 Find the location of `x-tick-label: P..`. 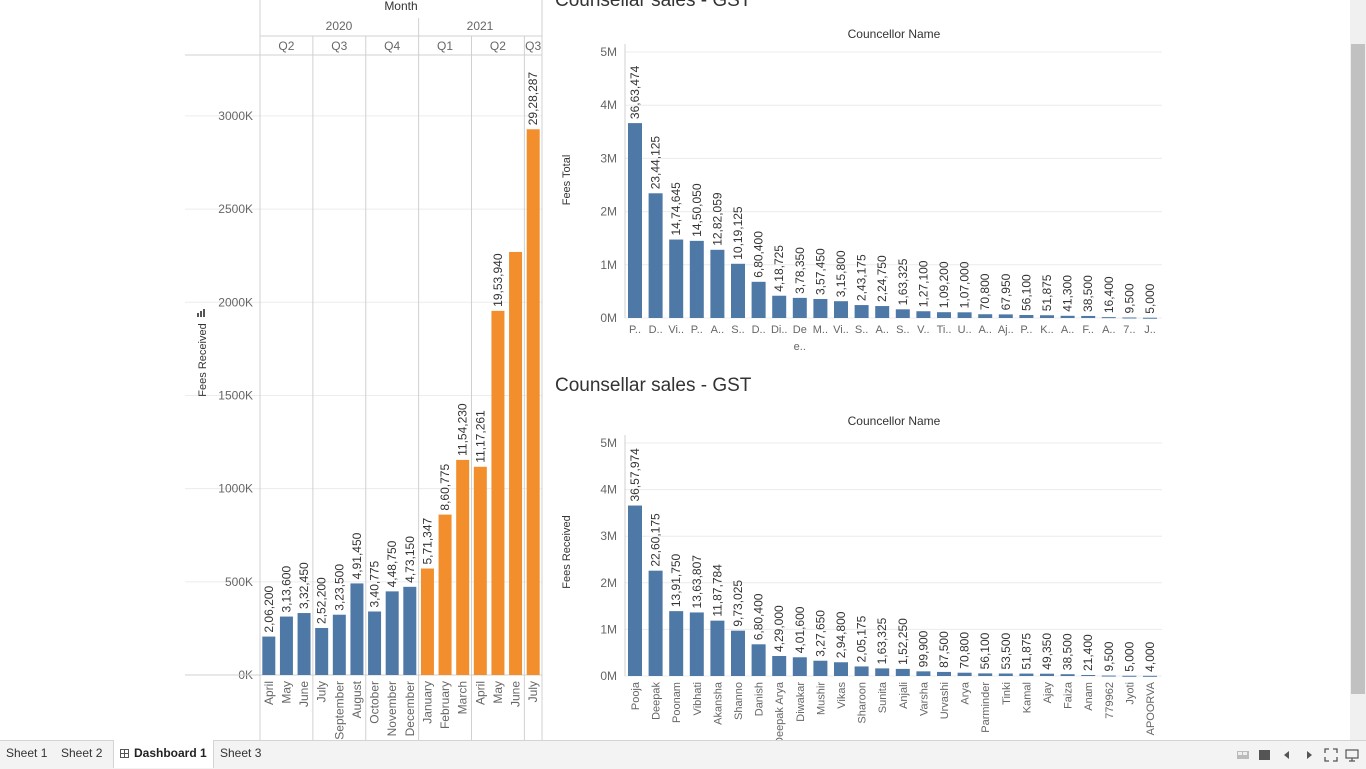

x-tick-label: P.. is located at coordinates (697, 330).